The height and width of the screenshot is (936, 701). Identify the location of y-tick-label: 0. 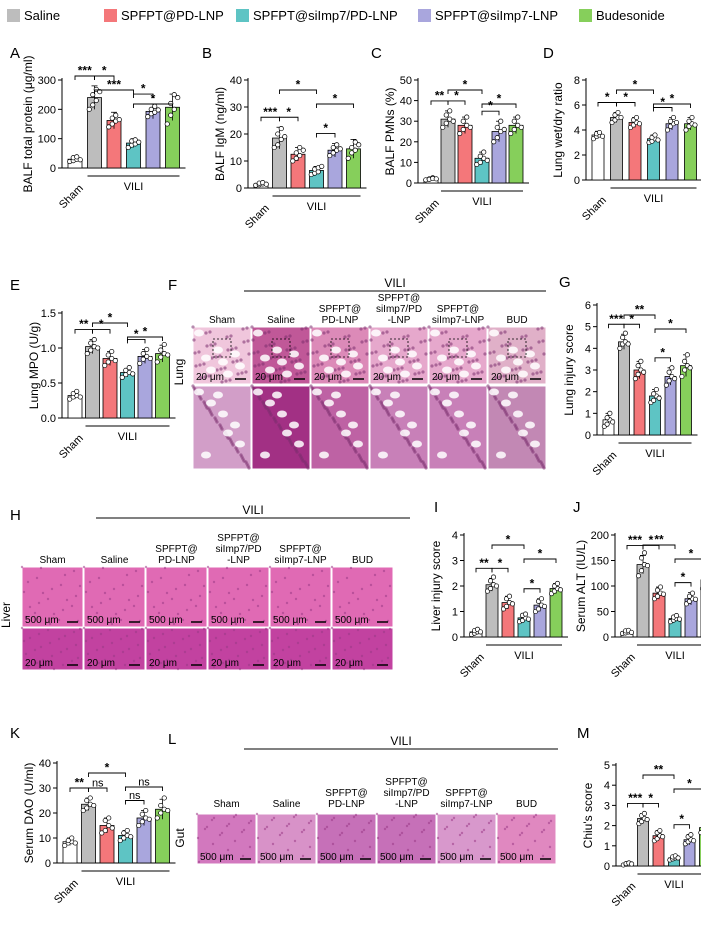
(577, 181).